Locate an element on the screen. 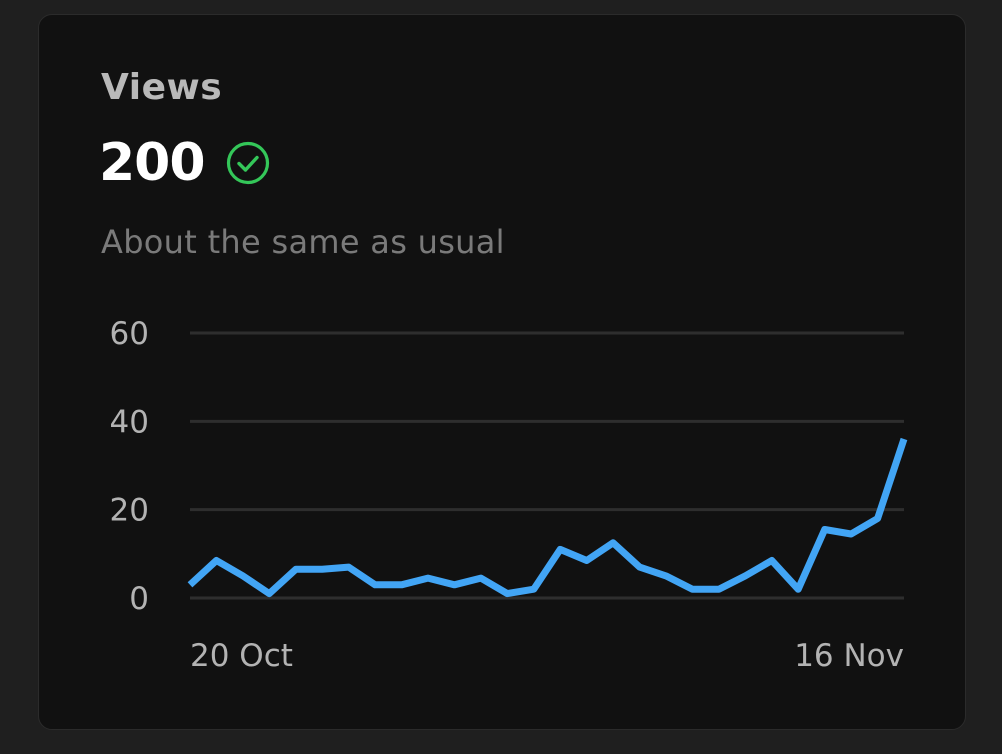 The height and width of the screenshot is (754, 1002). y-tick-label: 20 is located at coordinates (129, 511).